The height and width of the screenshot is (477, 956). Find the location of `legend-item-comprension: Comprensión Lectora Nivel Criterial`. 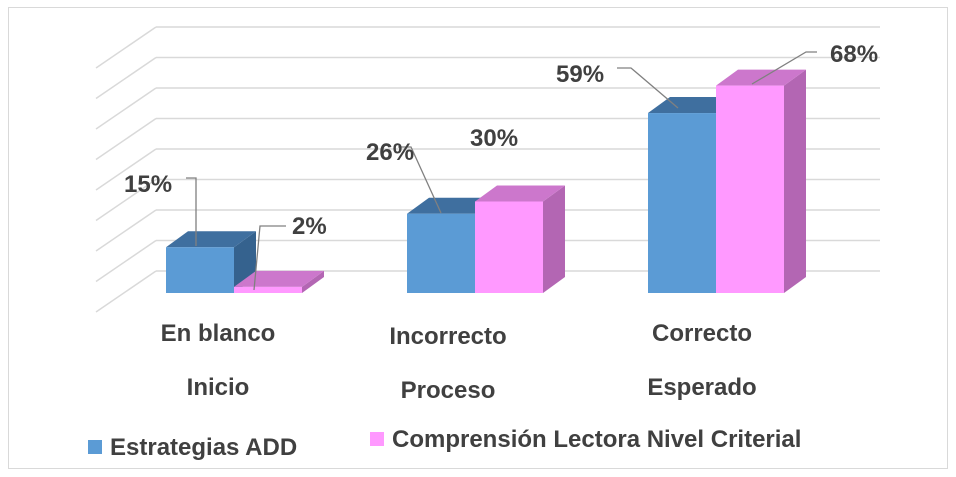

legend-item-comprension: Comprensión Lectora Nivel Criterial is located at coordinates (585, 440).